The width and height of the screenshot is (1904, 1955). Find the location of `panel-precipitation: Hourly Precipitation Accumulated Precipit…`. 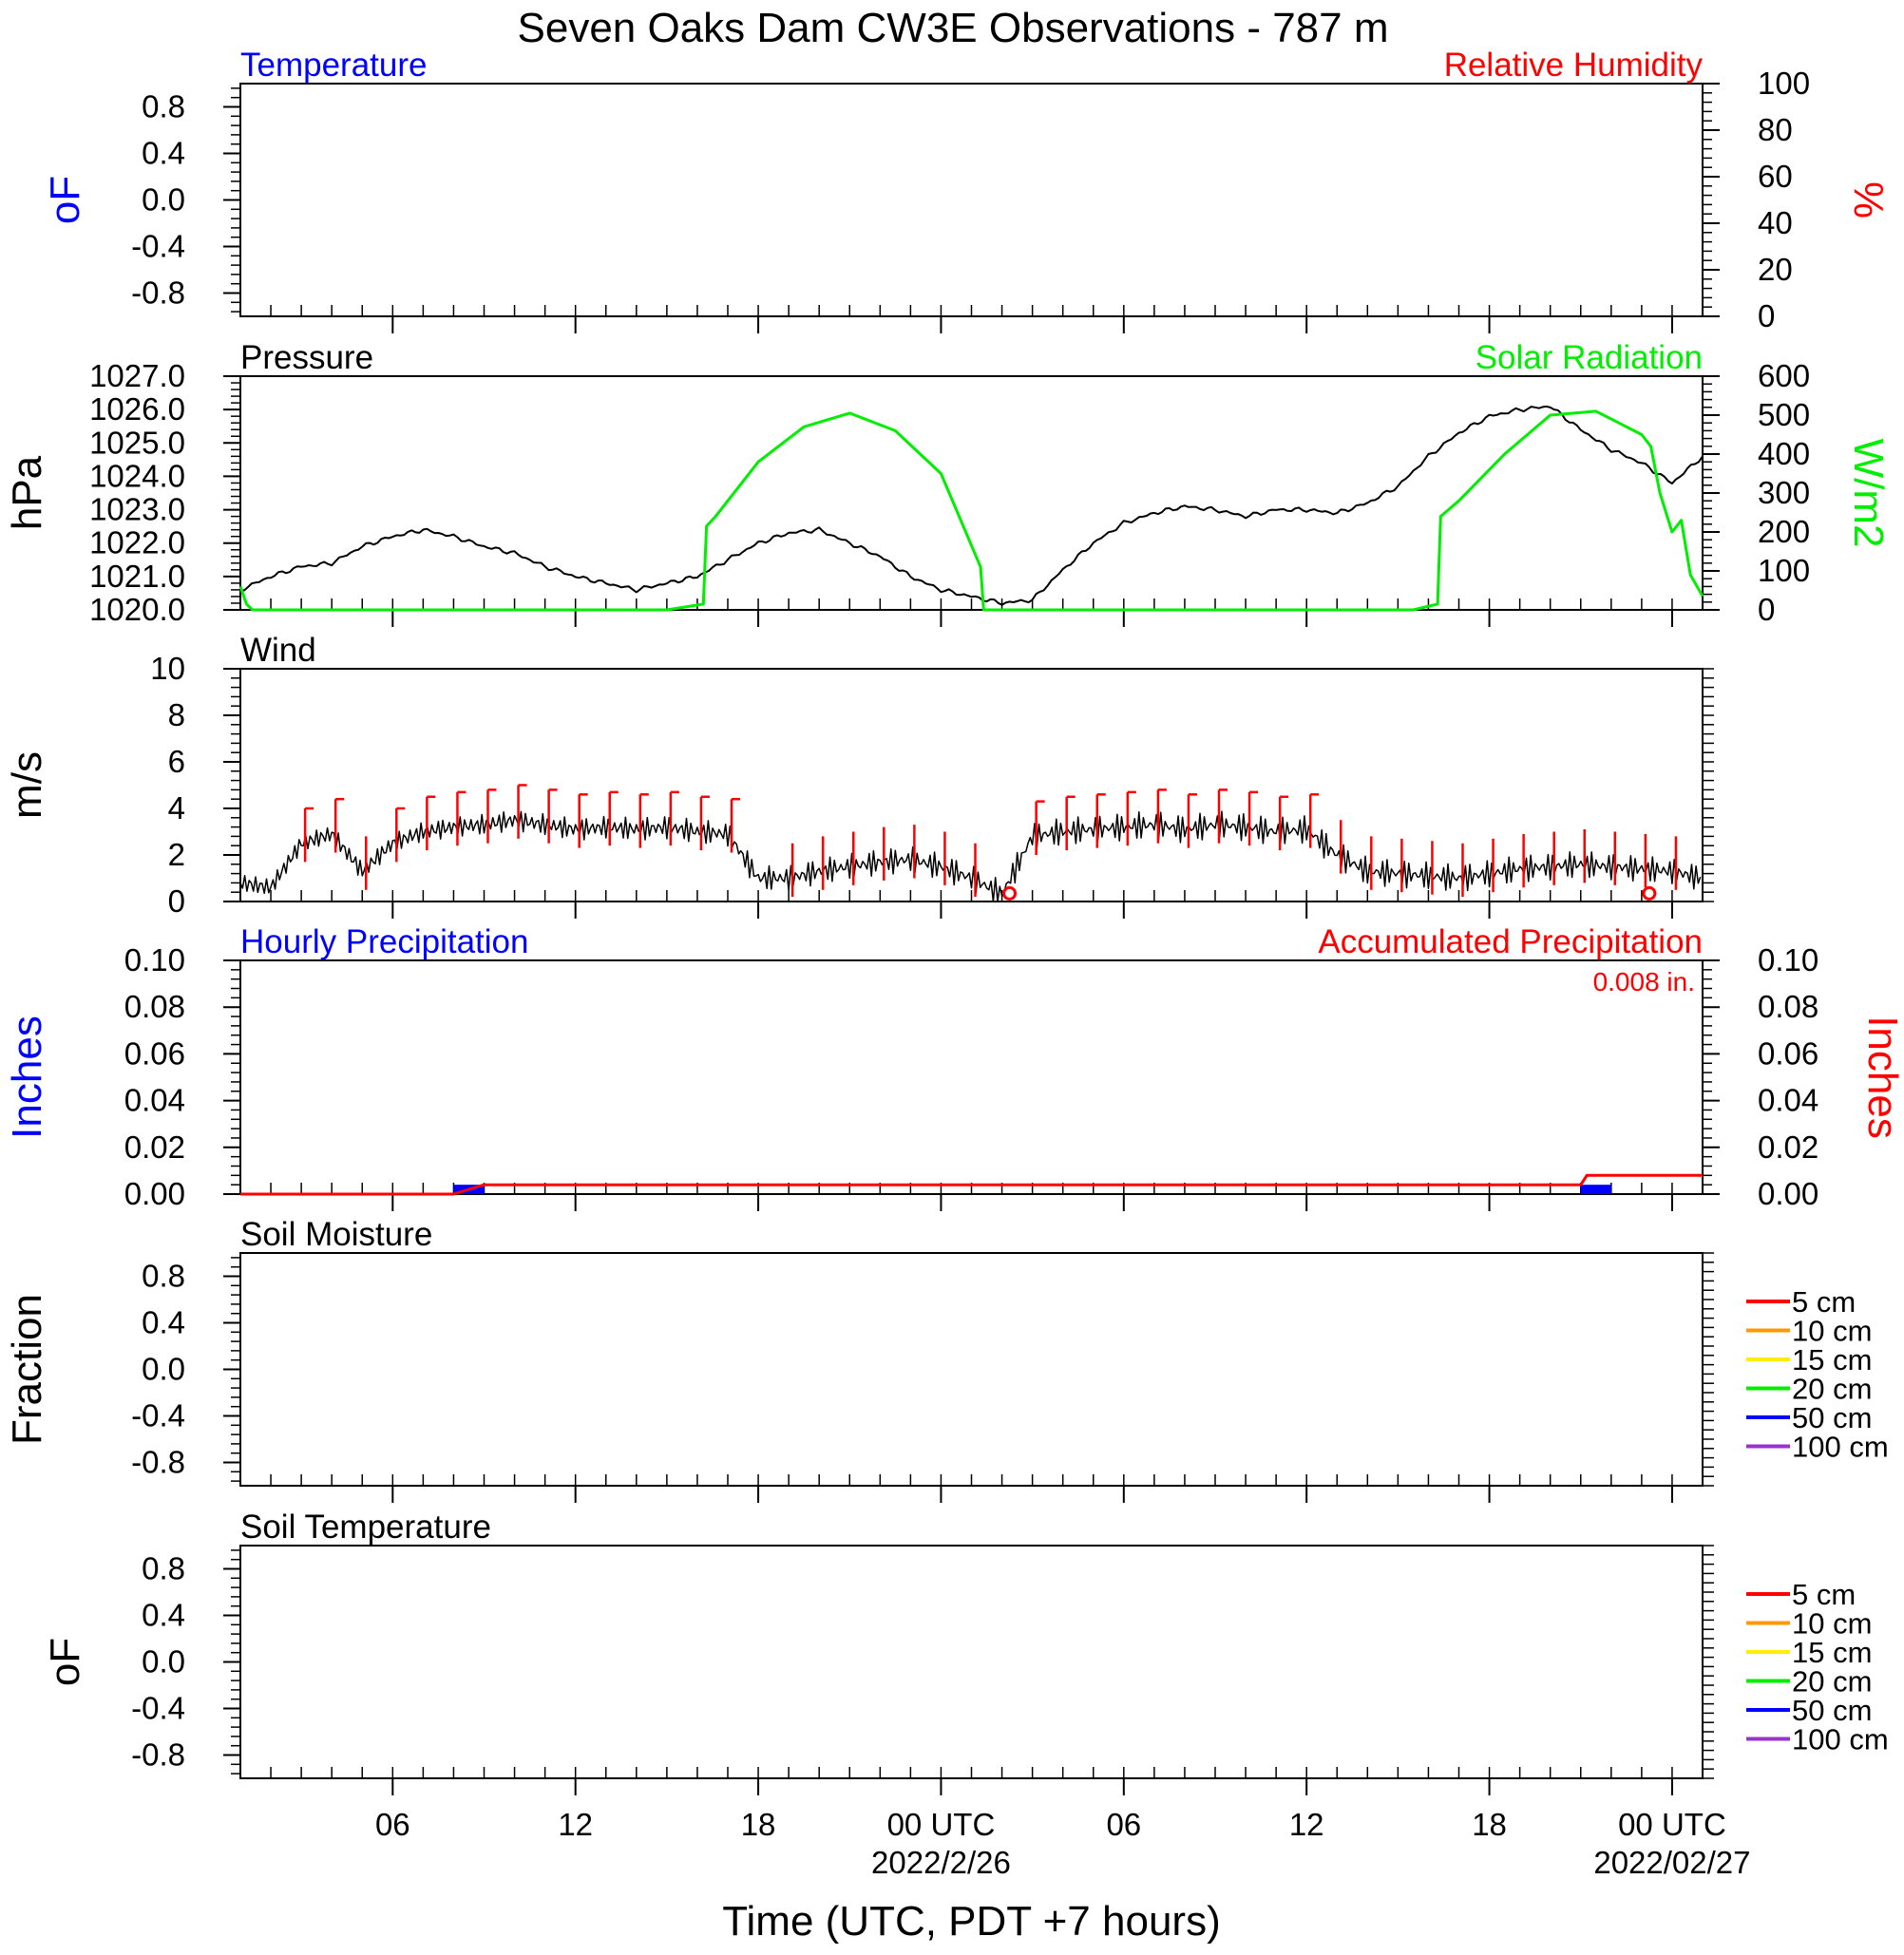

panel-precipitation: Hourly Precipitation Accumulated Precipit… is located at coordinates (954, 1067).